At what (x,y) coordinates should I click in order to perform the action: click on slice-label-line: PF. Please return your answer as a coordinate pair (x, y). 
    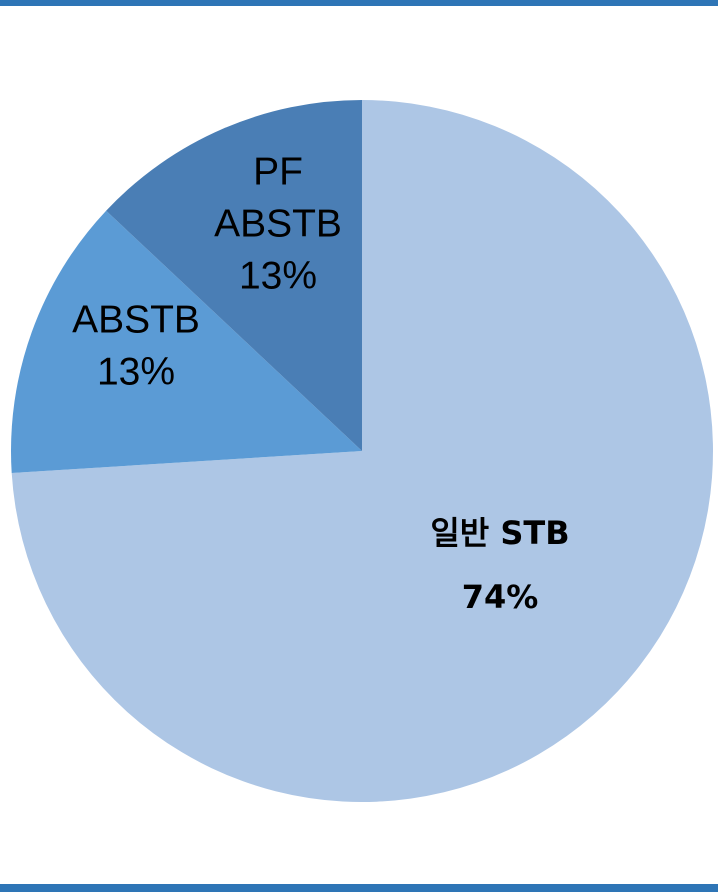
    Looking at the image, I should click on (278, 171).